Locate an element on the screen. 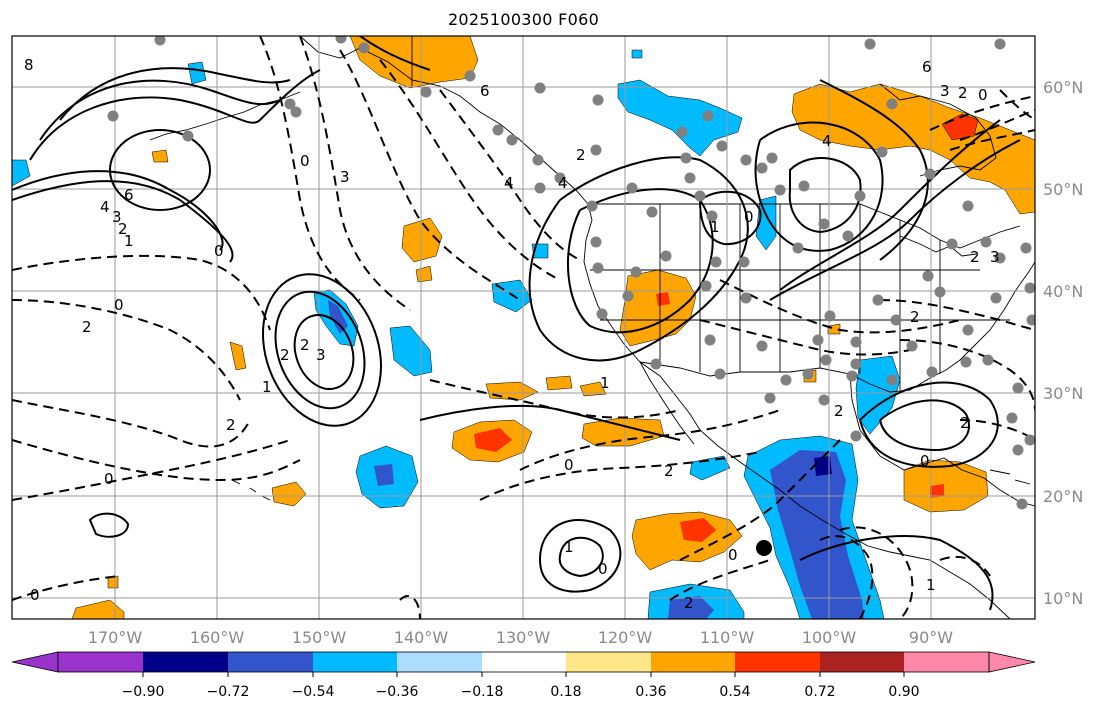  caribbean-islands is located at coordinates (1010, 477).